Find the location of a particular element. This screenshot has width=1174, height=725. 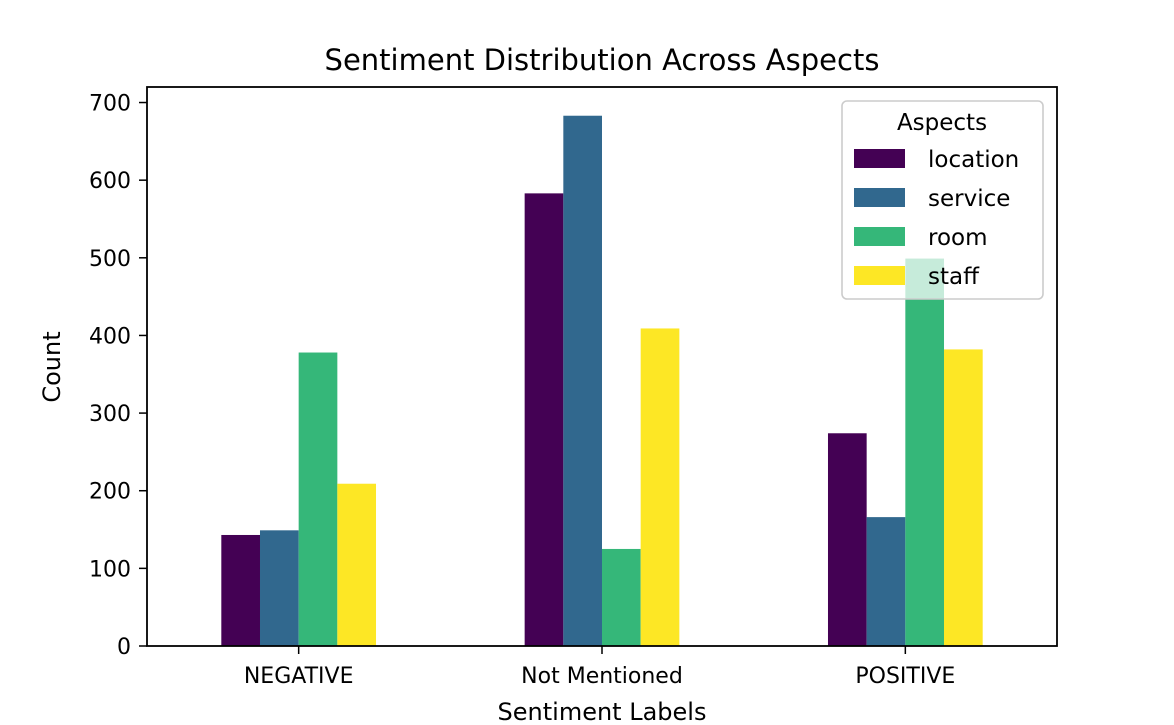

legend-title: Aspects is located at coordinates (942, 123).